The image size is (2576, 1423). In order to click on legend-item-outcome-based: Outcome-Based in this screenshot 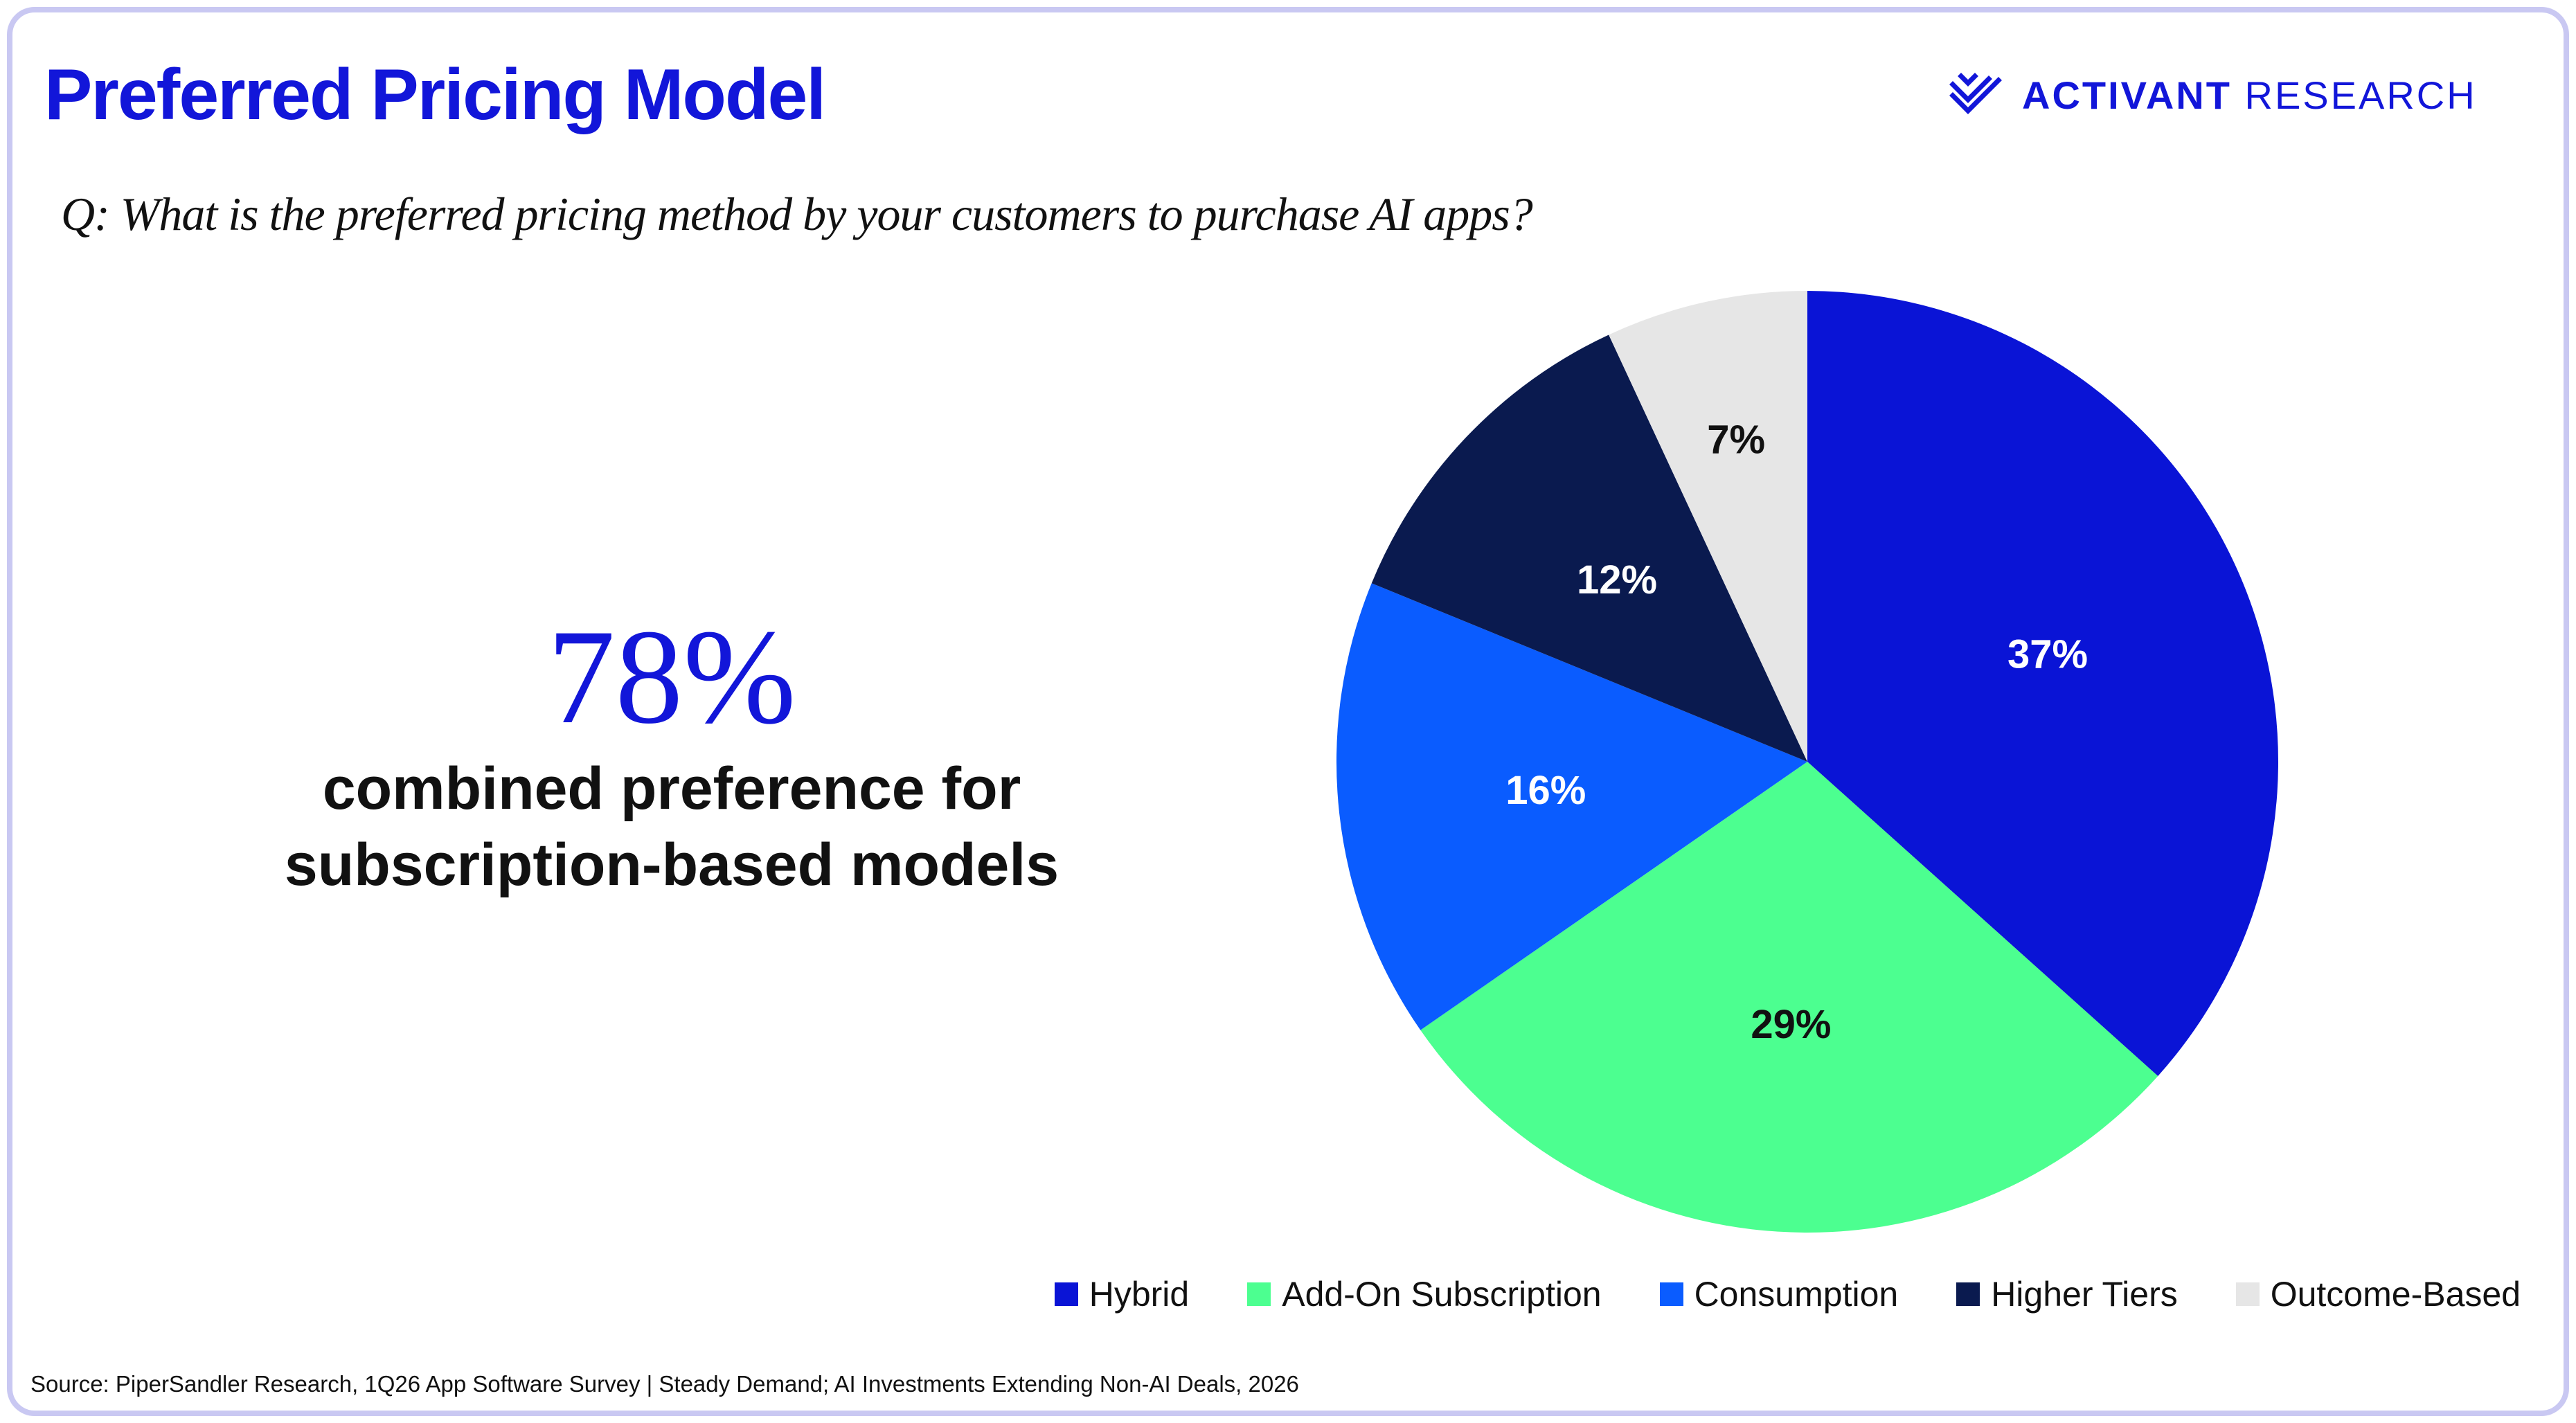, I will do `click(2378, 1294)`.